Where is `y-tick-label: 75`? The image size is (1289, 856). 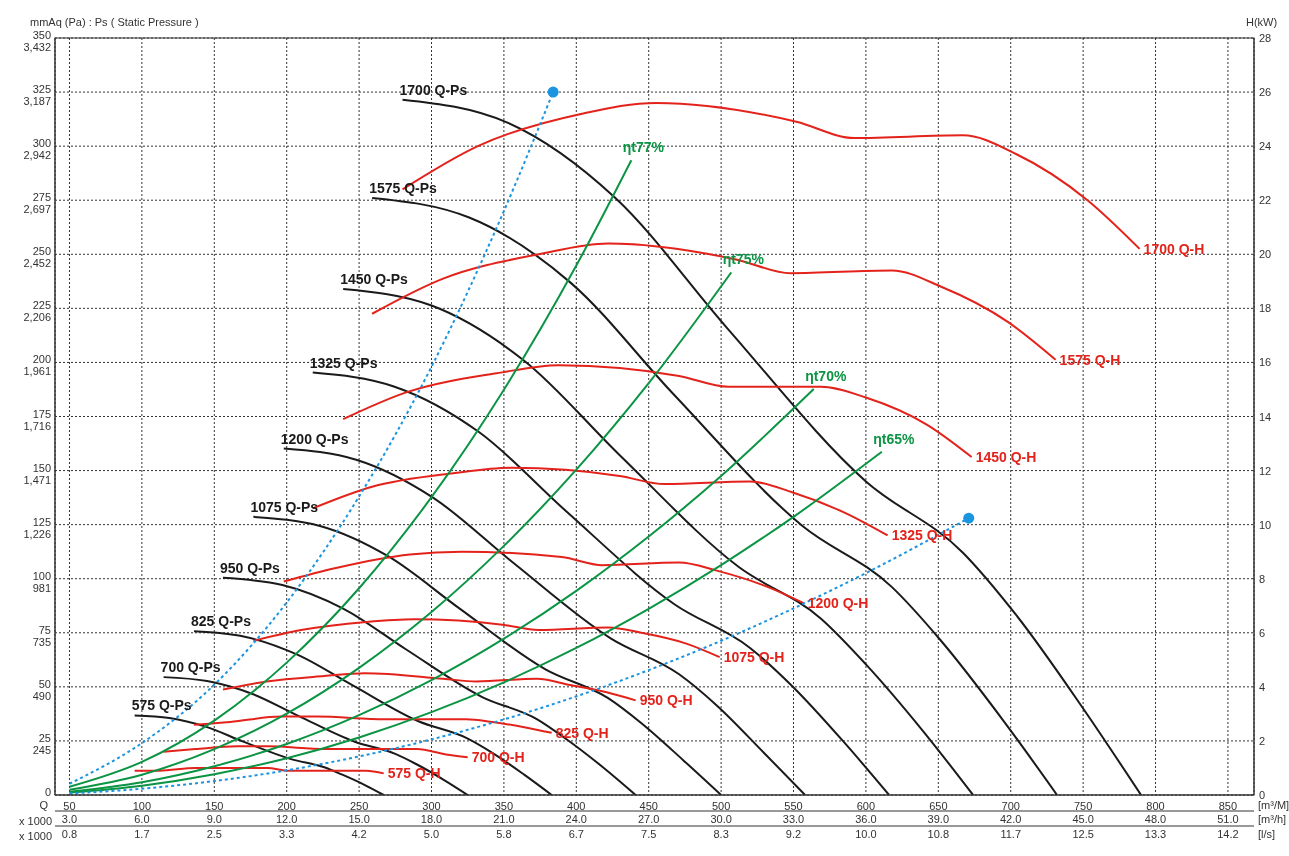
y-tick-label: 75 is located at coordinates (44, 629).